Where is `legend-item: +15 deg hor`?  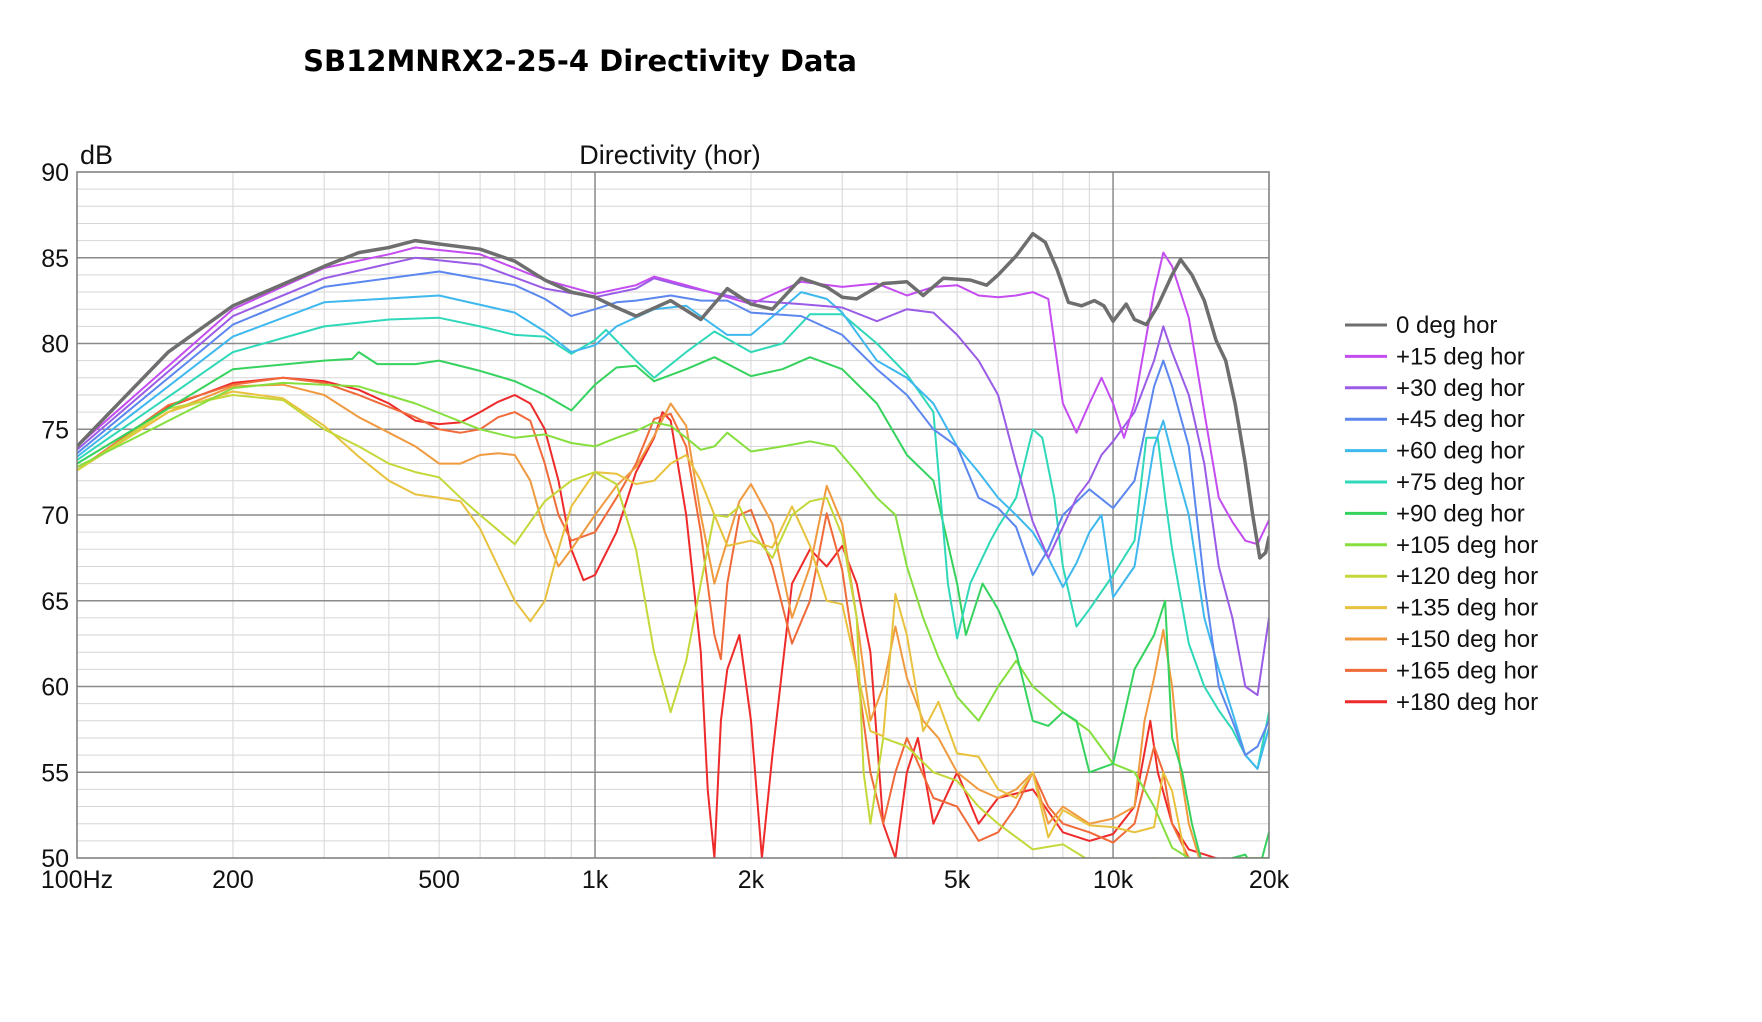
legend-item: +15 deg hor is located at coordinates (1435, 356).